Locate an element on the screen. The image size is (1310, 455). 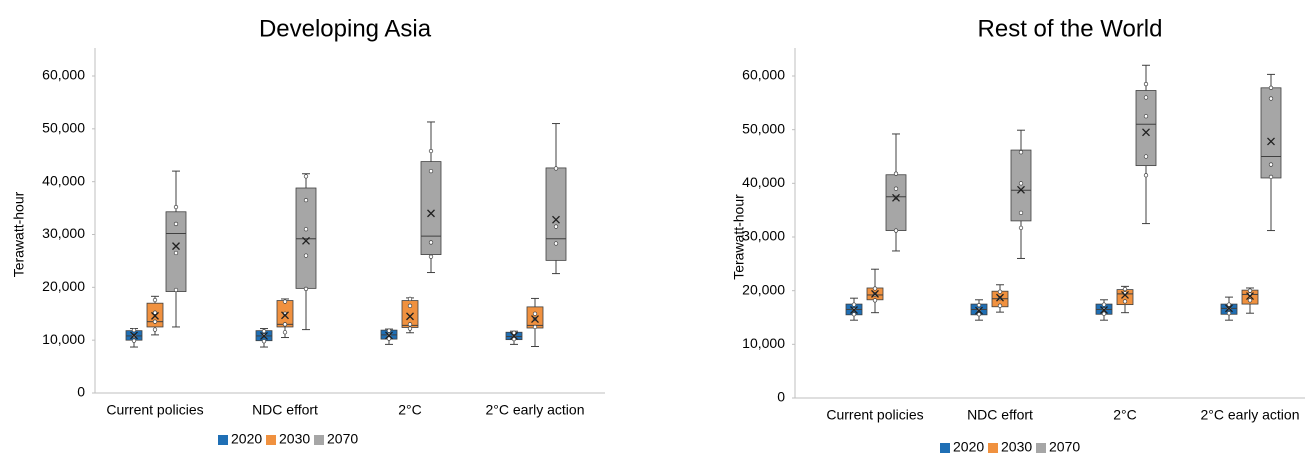
x-tick-label: 2°C early action is located at coordinates (1250, 415).